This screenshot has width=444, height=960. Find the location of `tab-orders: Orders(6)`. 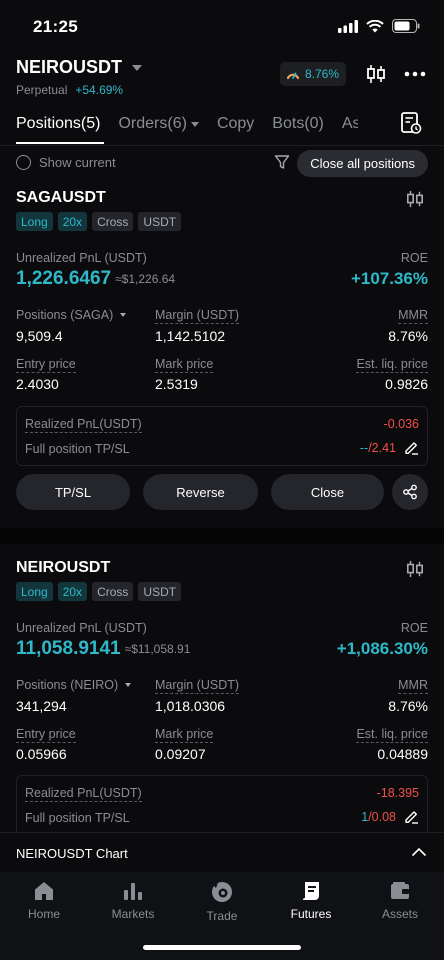

tab-orders: Orders(6) is located at coordinates (158, 124).